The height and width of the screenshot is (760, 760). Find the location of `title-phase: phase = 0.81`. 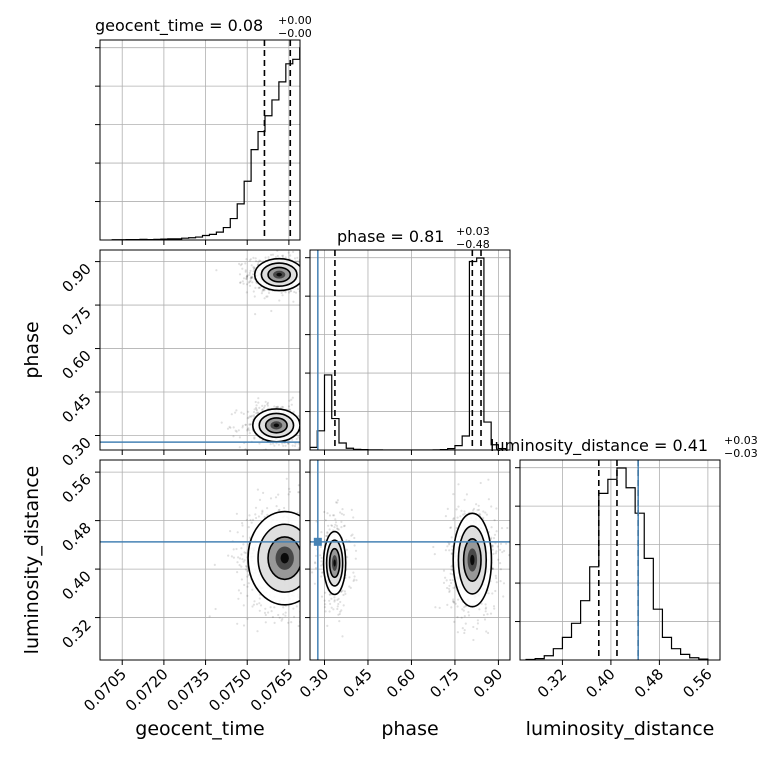

title-phase: phase = 0.81 is located at coordinates (390, 236).